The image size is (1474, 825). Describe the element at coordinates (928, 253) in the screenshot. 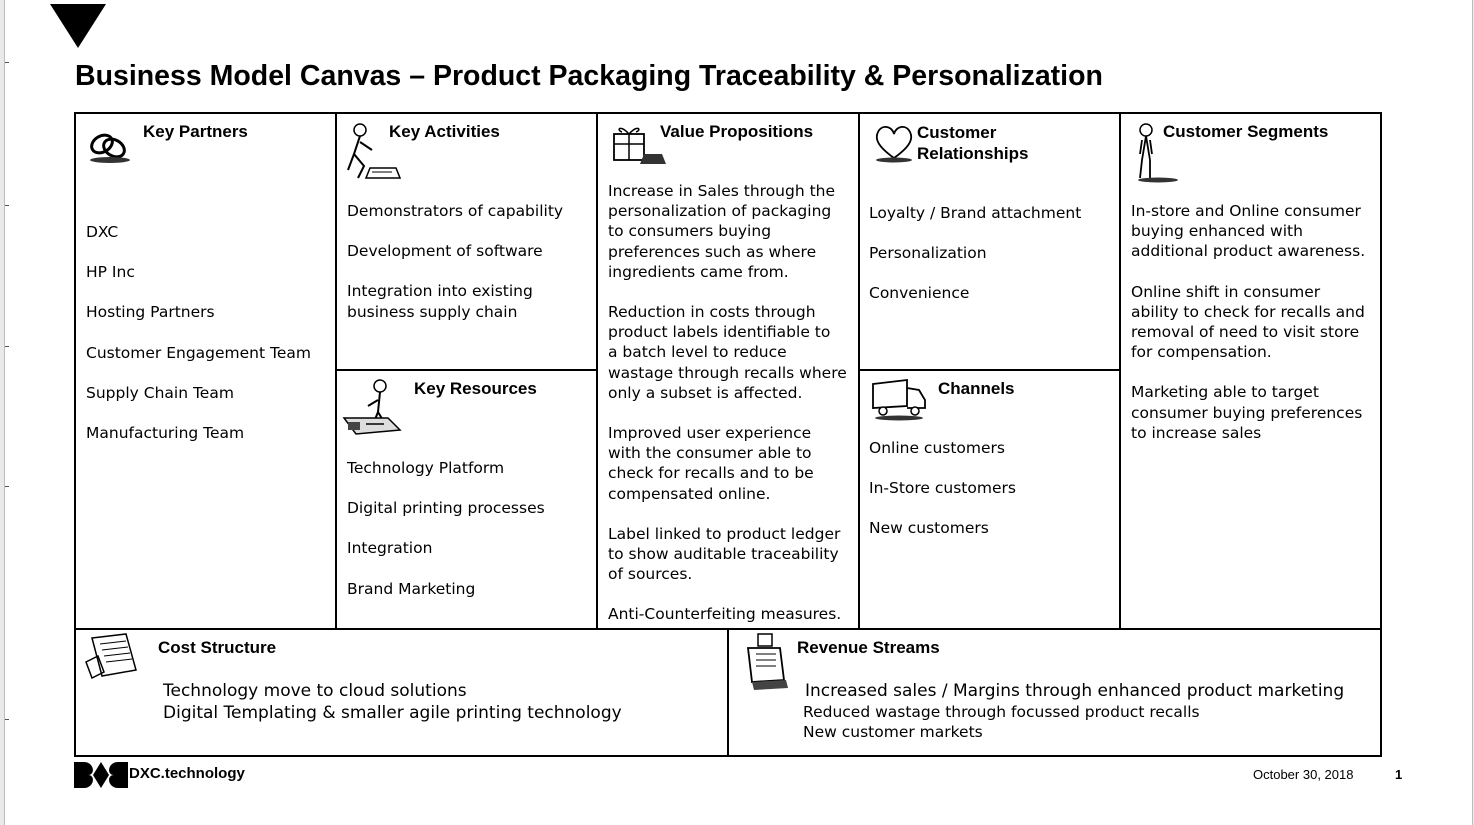

I see `list-item: Personalization` at that location.